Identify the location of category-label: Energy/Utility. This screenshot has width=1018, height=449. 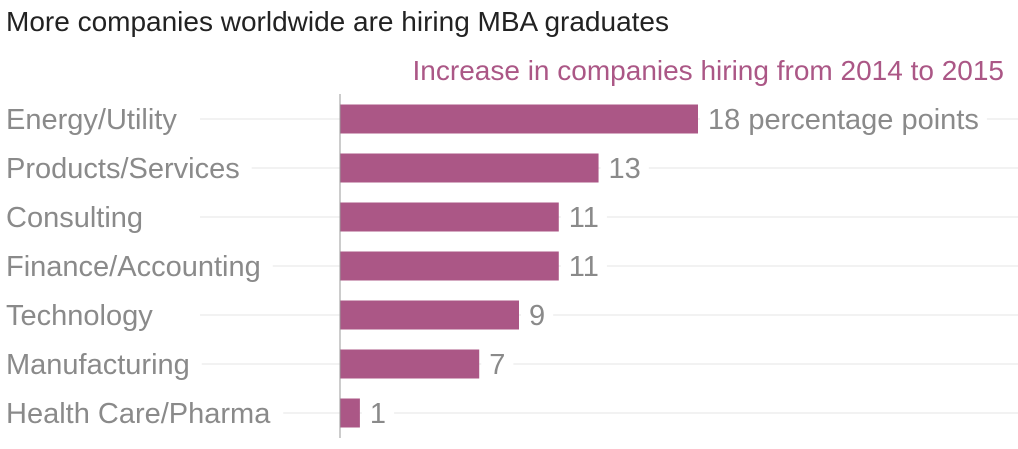
(91, 120).